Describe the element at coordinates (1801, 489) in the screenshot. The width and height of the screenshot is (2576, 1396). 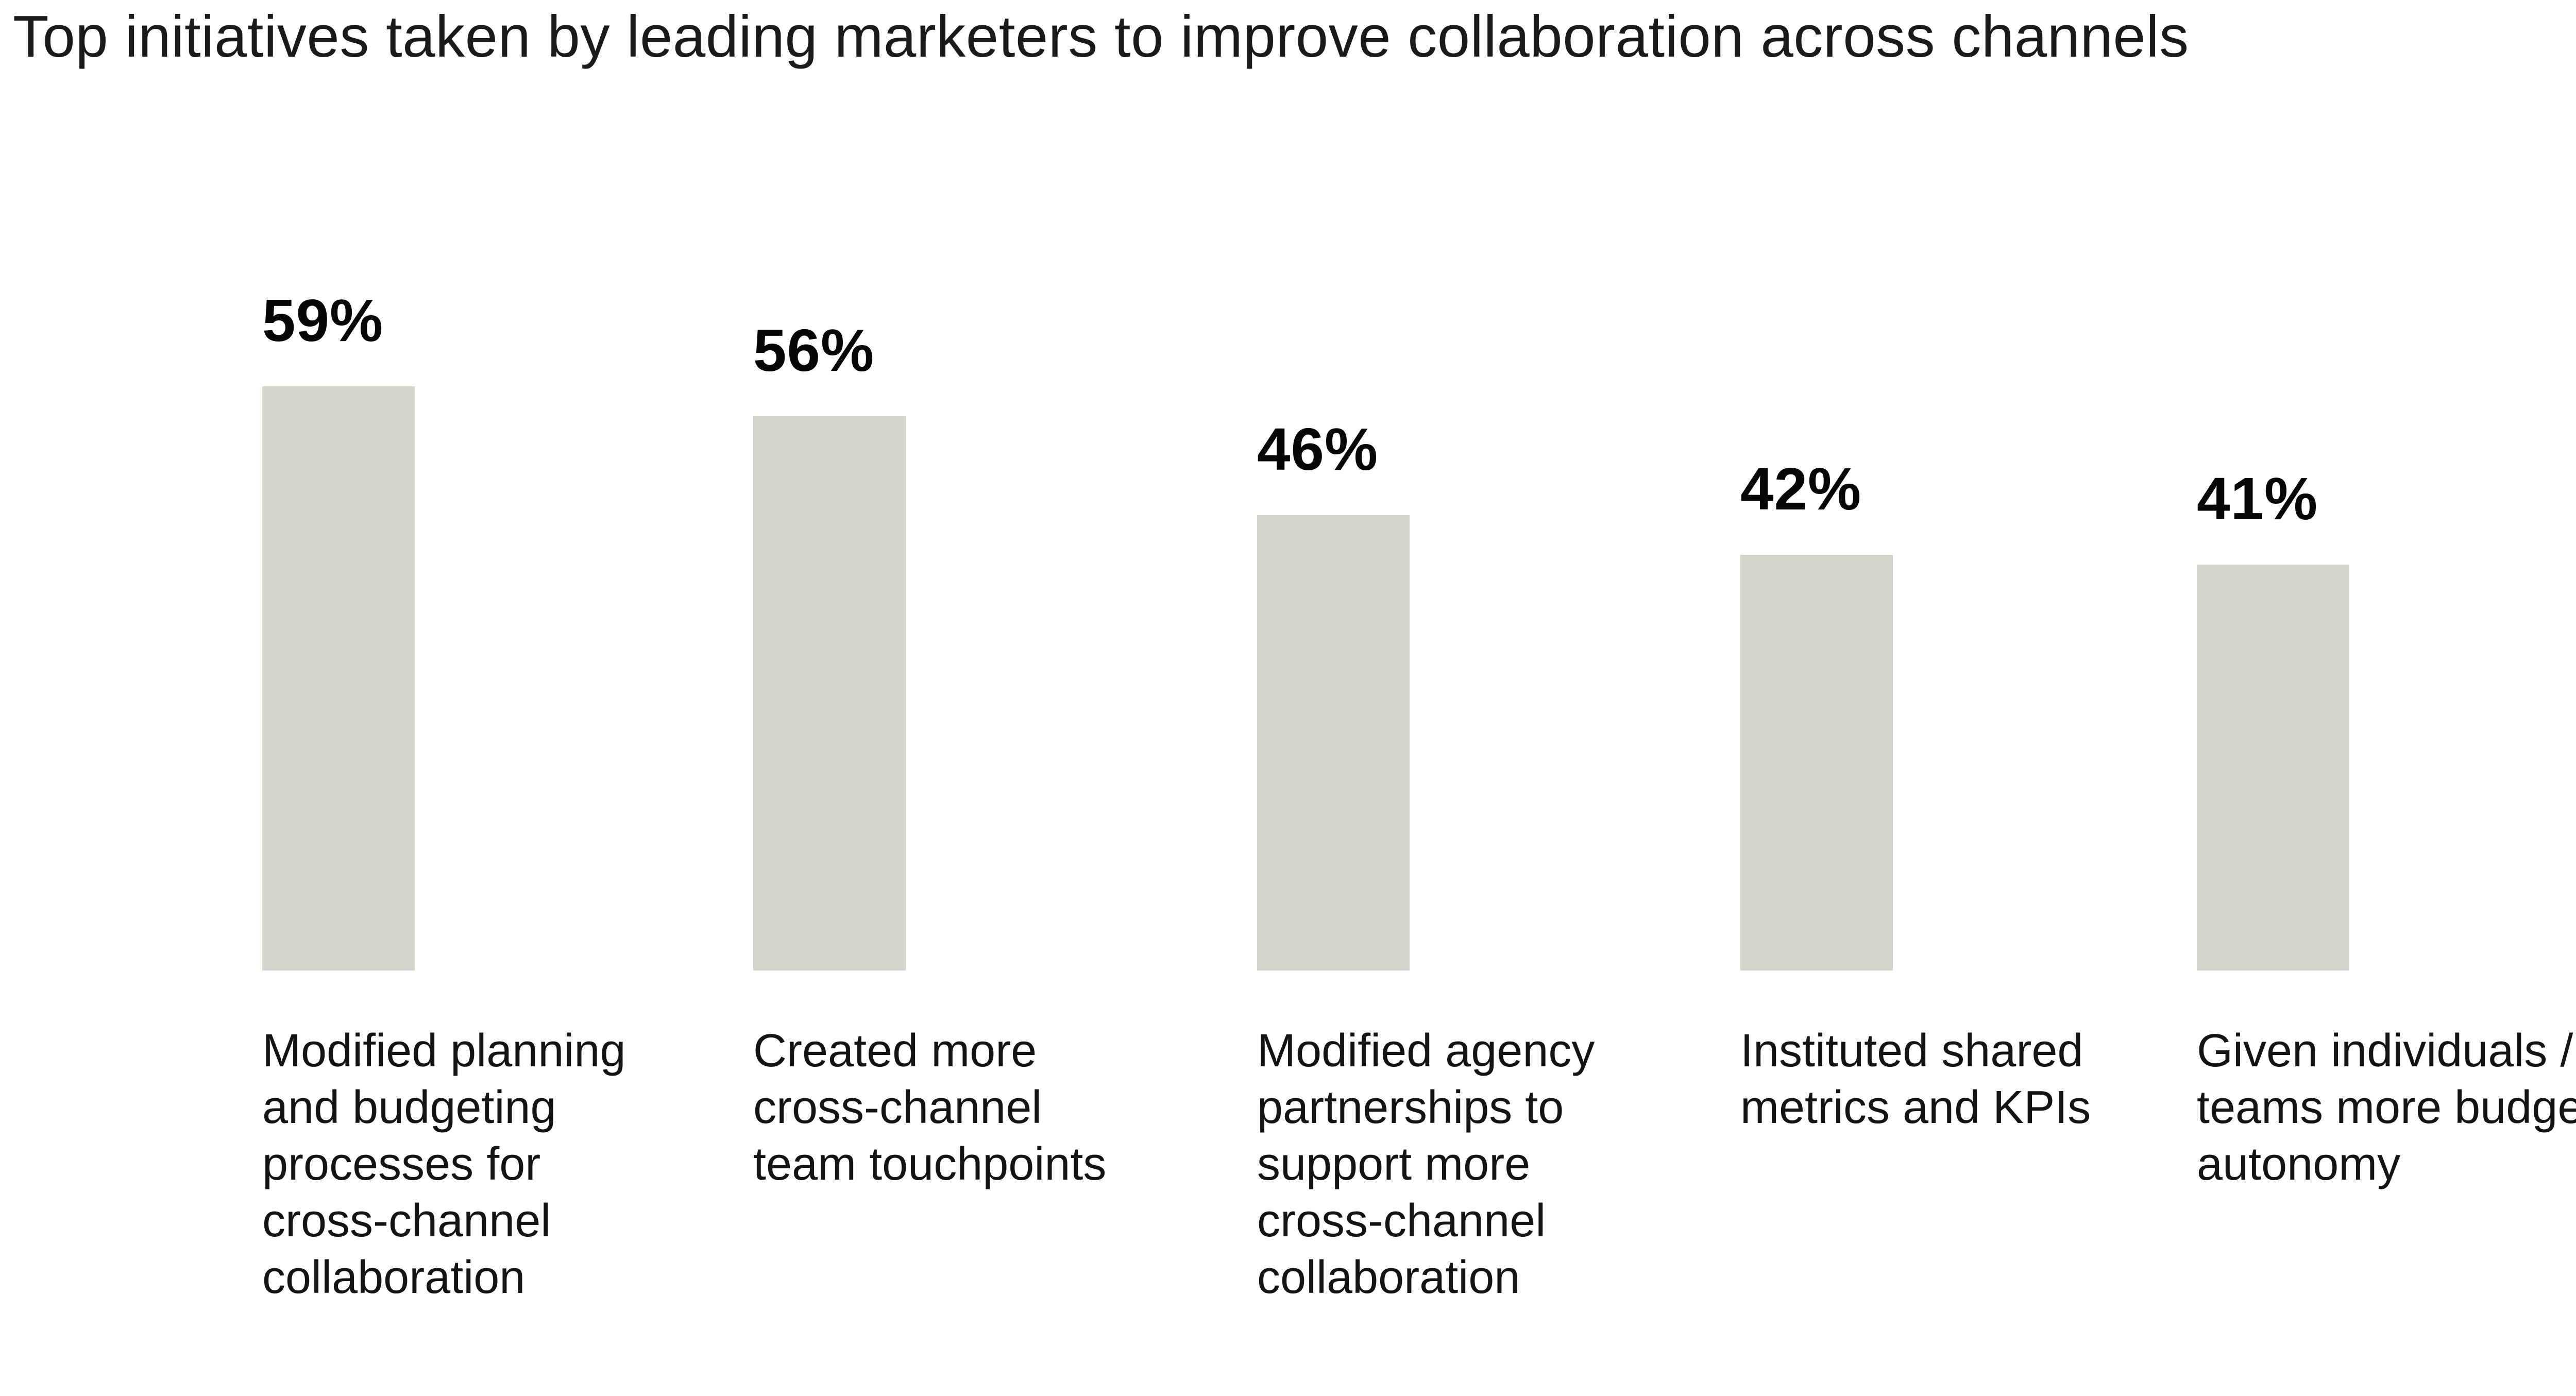
I see `bar-value-label: 42%` at that location.